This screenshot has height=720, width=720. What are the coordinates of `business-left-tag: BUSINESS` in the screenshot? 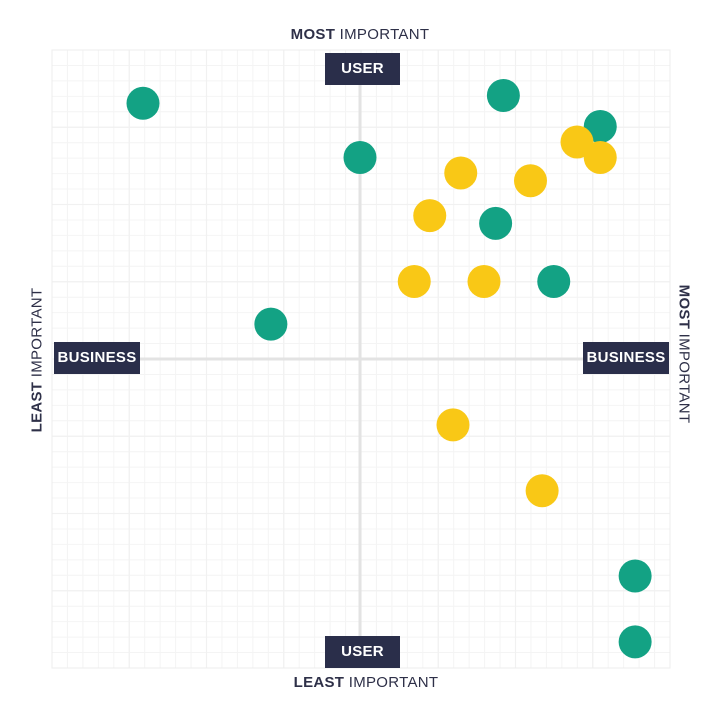 It's located at (97, 358).